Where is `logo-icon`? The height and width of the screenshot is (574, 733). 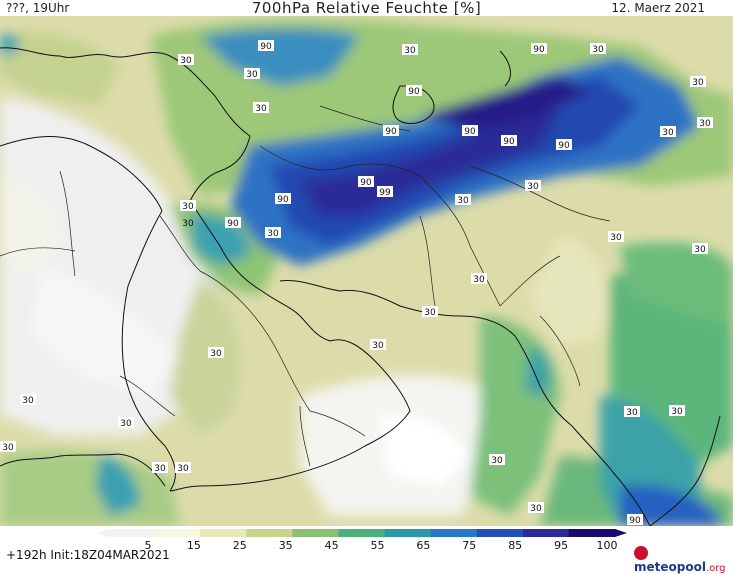 logo-icon is located at coordinates (641, 553).